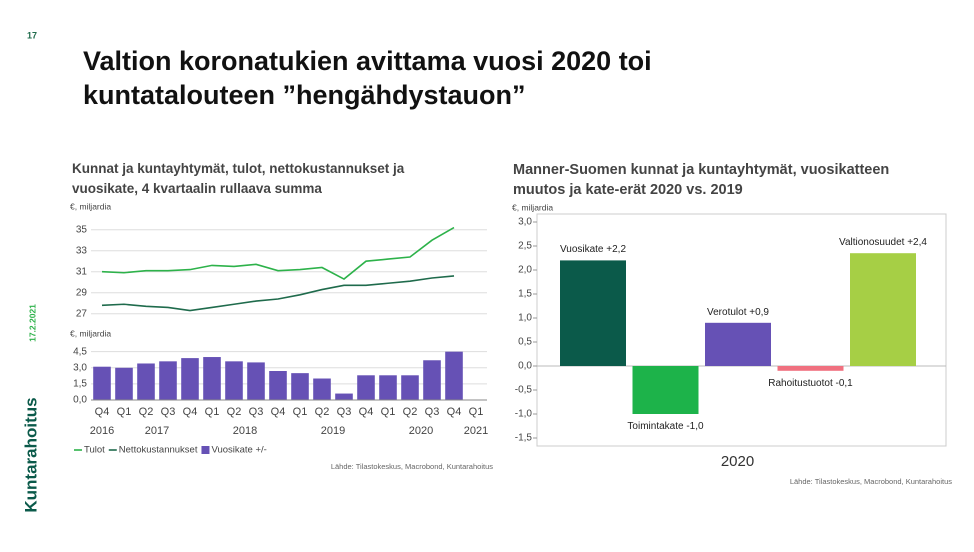 This screenshot has width=974, height=552. Describe the element at coordinates (525, 342) in the screenshot. I see `y-tick-label: 0,5` at that location.